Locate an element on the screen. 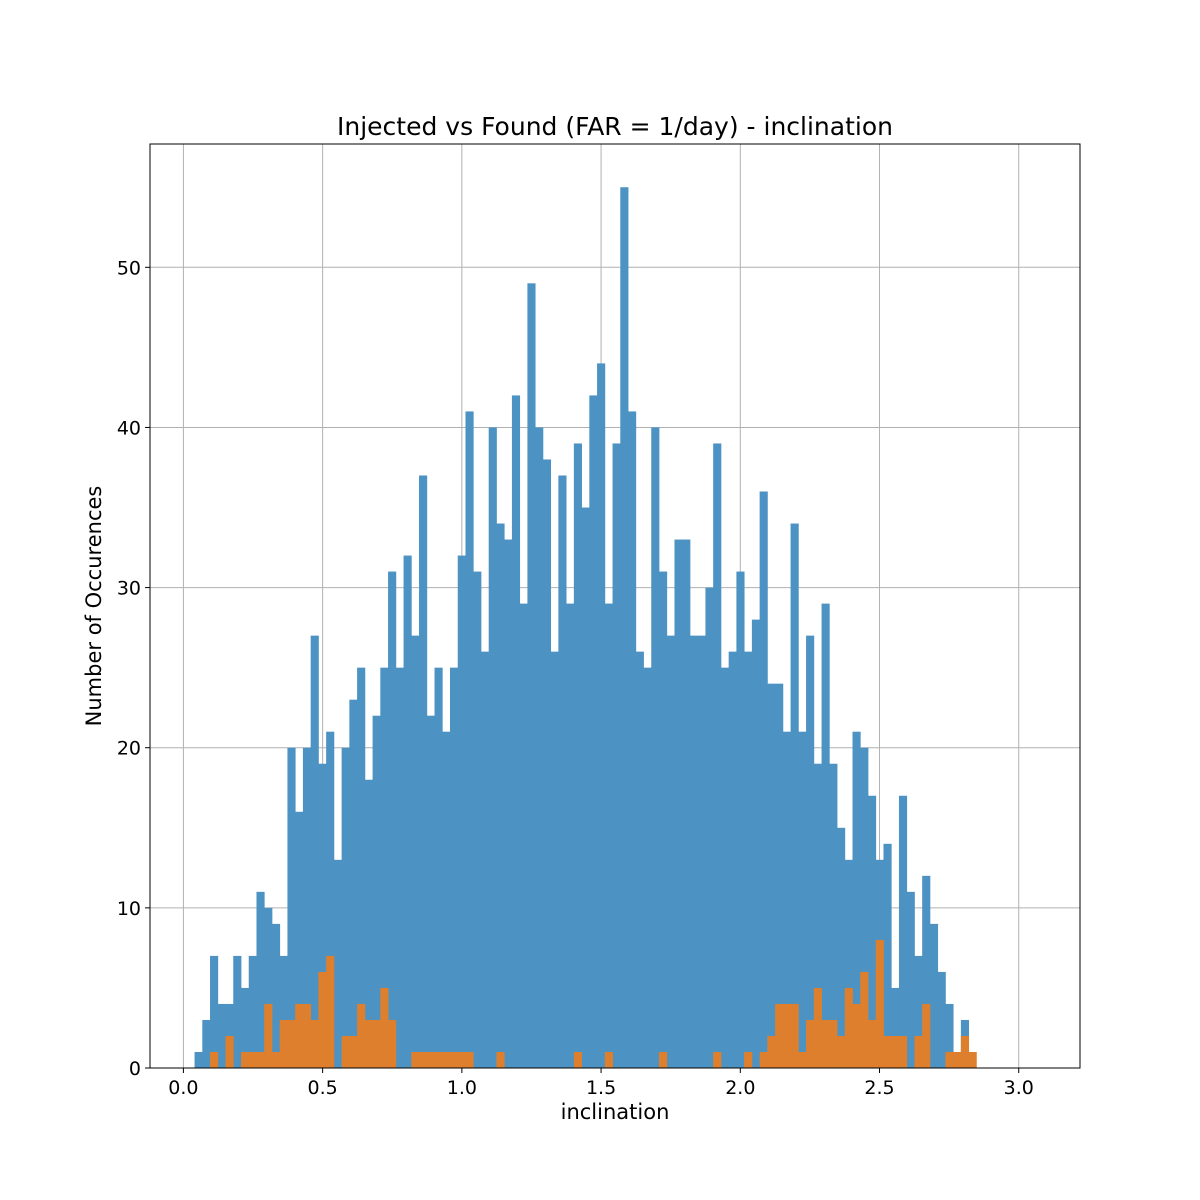 This screenshot has height=1200, width=1200. x-tick-label: 0.0 is located at coordinates (183, 1088).